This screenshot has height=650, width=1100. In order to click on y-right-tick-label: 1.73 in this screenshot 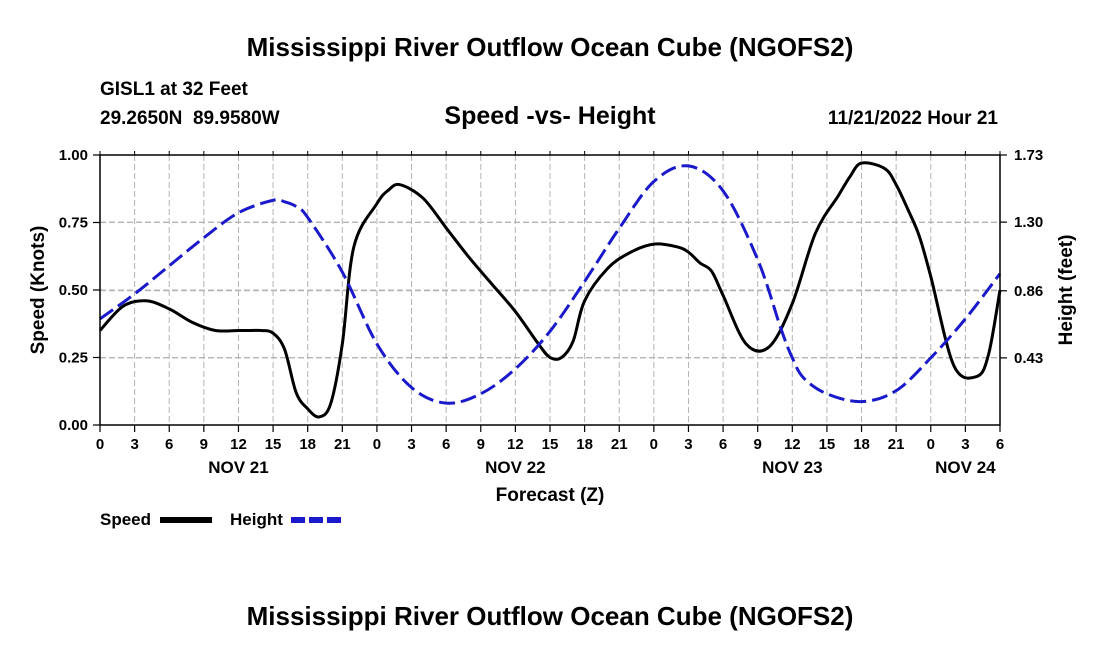, I will do `click(1028, 155)`.